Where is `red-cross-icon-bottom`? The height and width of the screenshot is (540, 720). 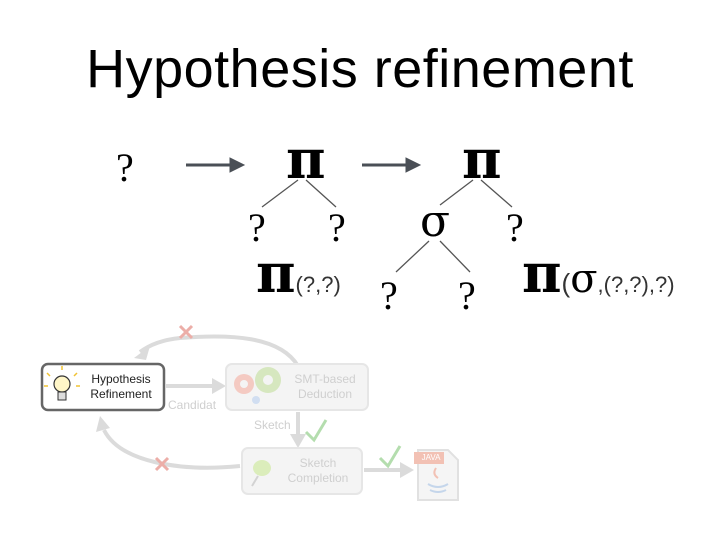 red-cross-icon-bottom is located at coordinates (162, 464).